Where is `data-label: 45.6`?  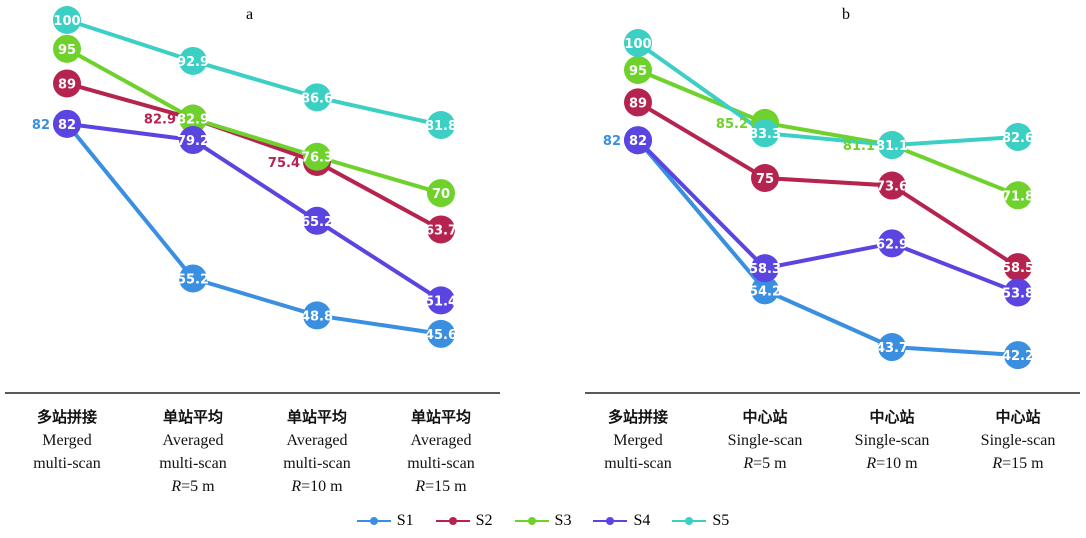 data-label: 45.6 is located at coordinates (441, 335).